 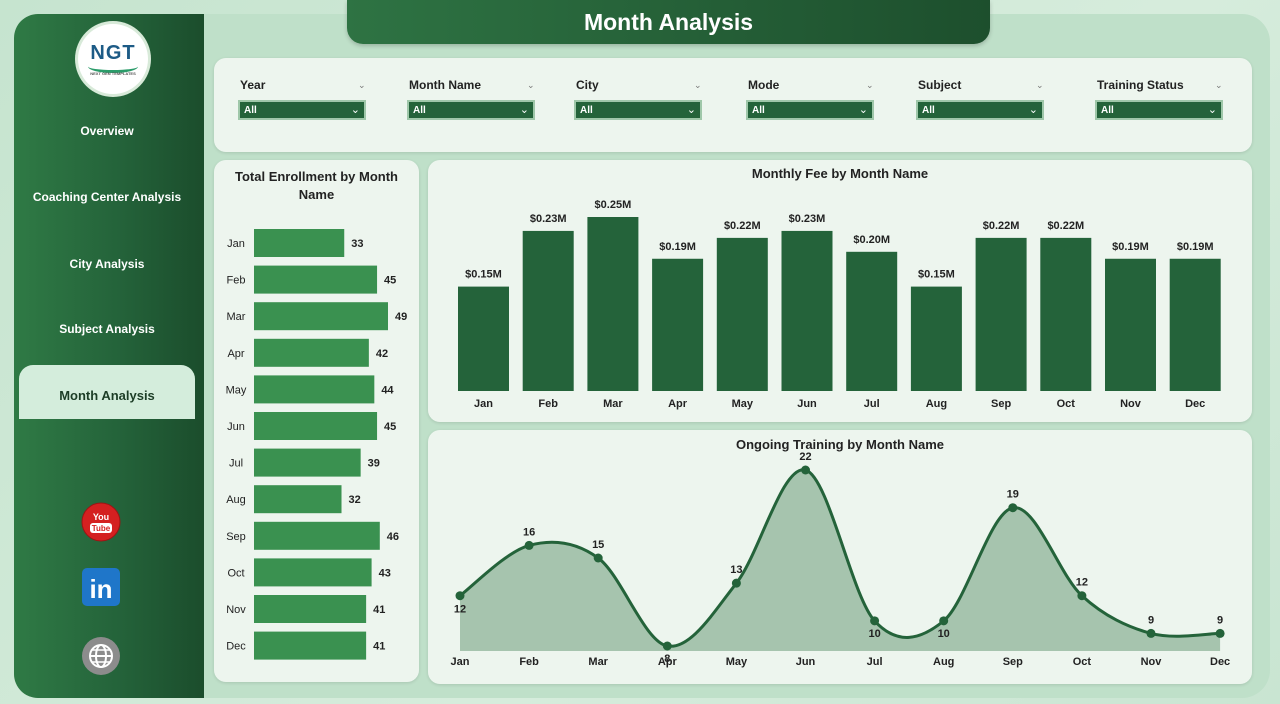 What do you see at coordinates (316, 185) in the screenshot?
I see `enrollment-chart-title: Total Enrollment by Month Name` at bounding box center [316, 185].